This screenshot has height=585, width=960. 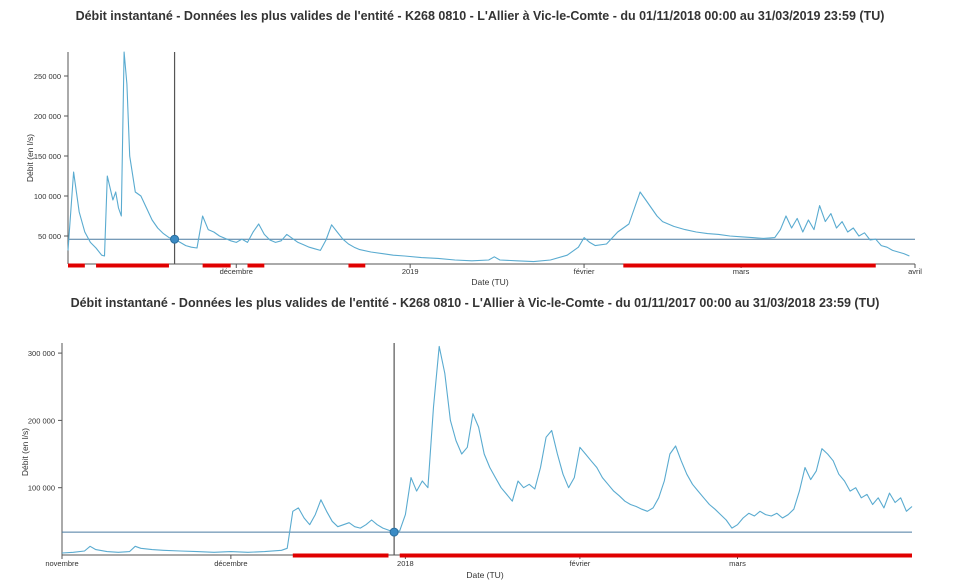 I want to click on x-tick-label: 2019, so click(x=410, y=271).